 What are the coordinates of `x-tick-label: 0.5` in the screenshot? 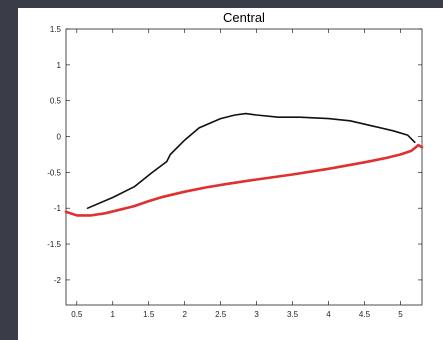 It's located at (77, 314).